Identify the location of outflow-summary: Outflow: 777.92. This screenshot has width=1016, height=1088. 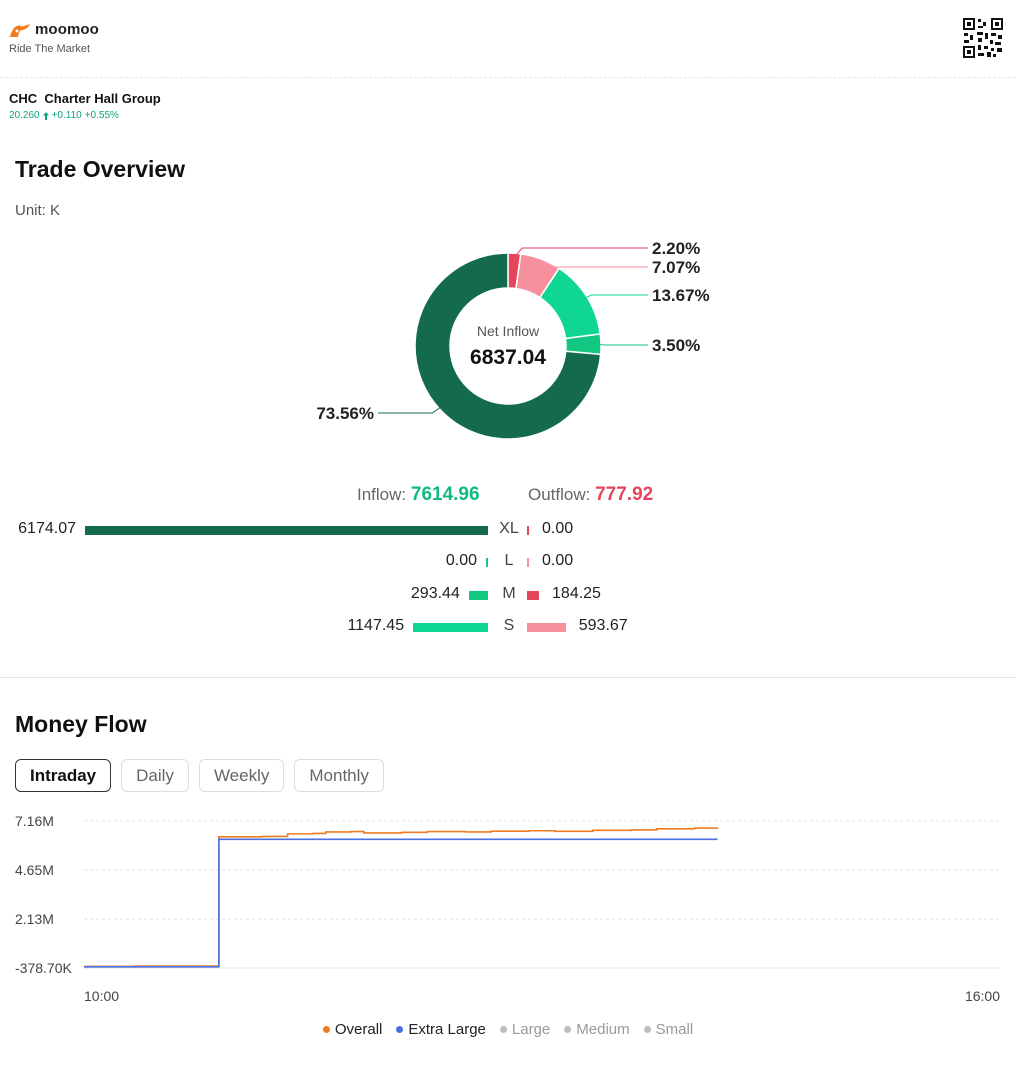
(590, 495).